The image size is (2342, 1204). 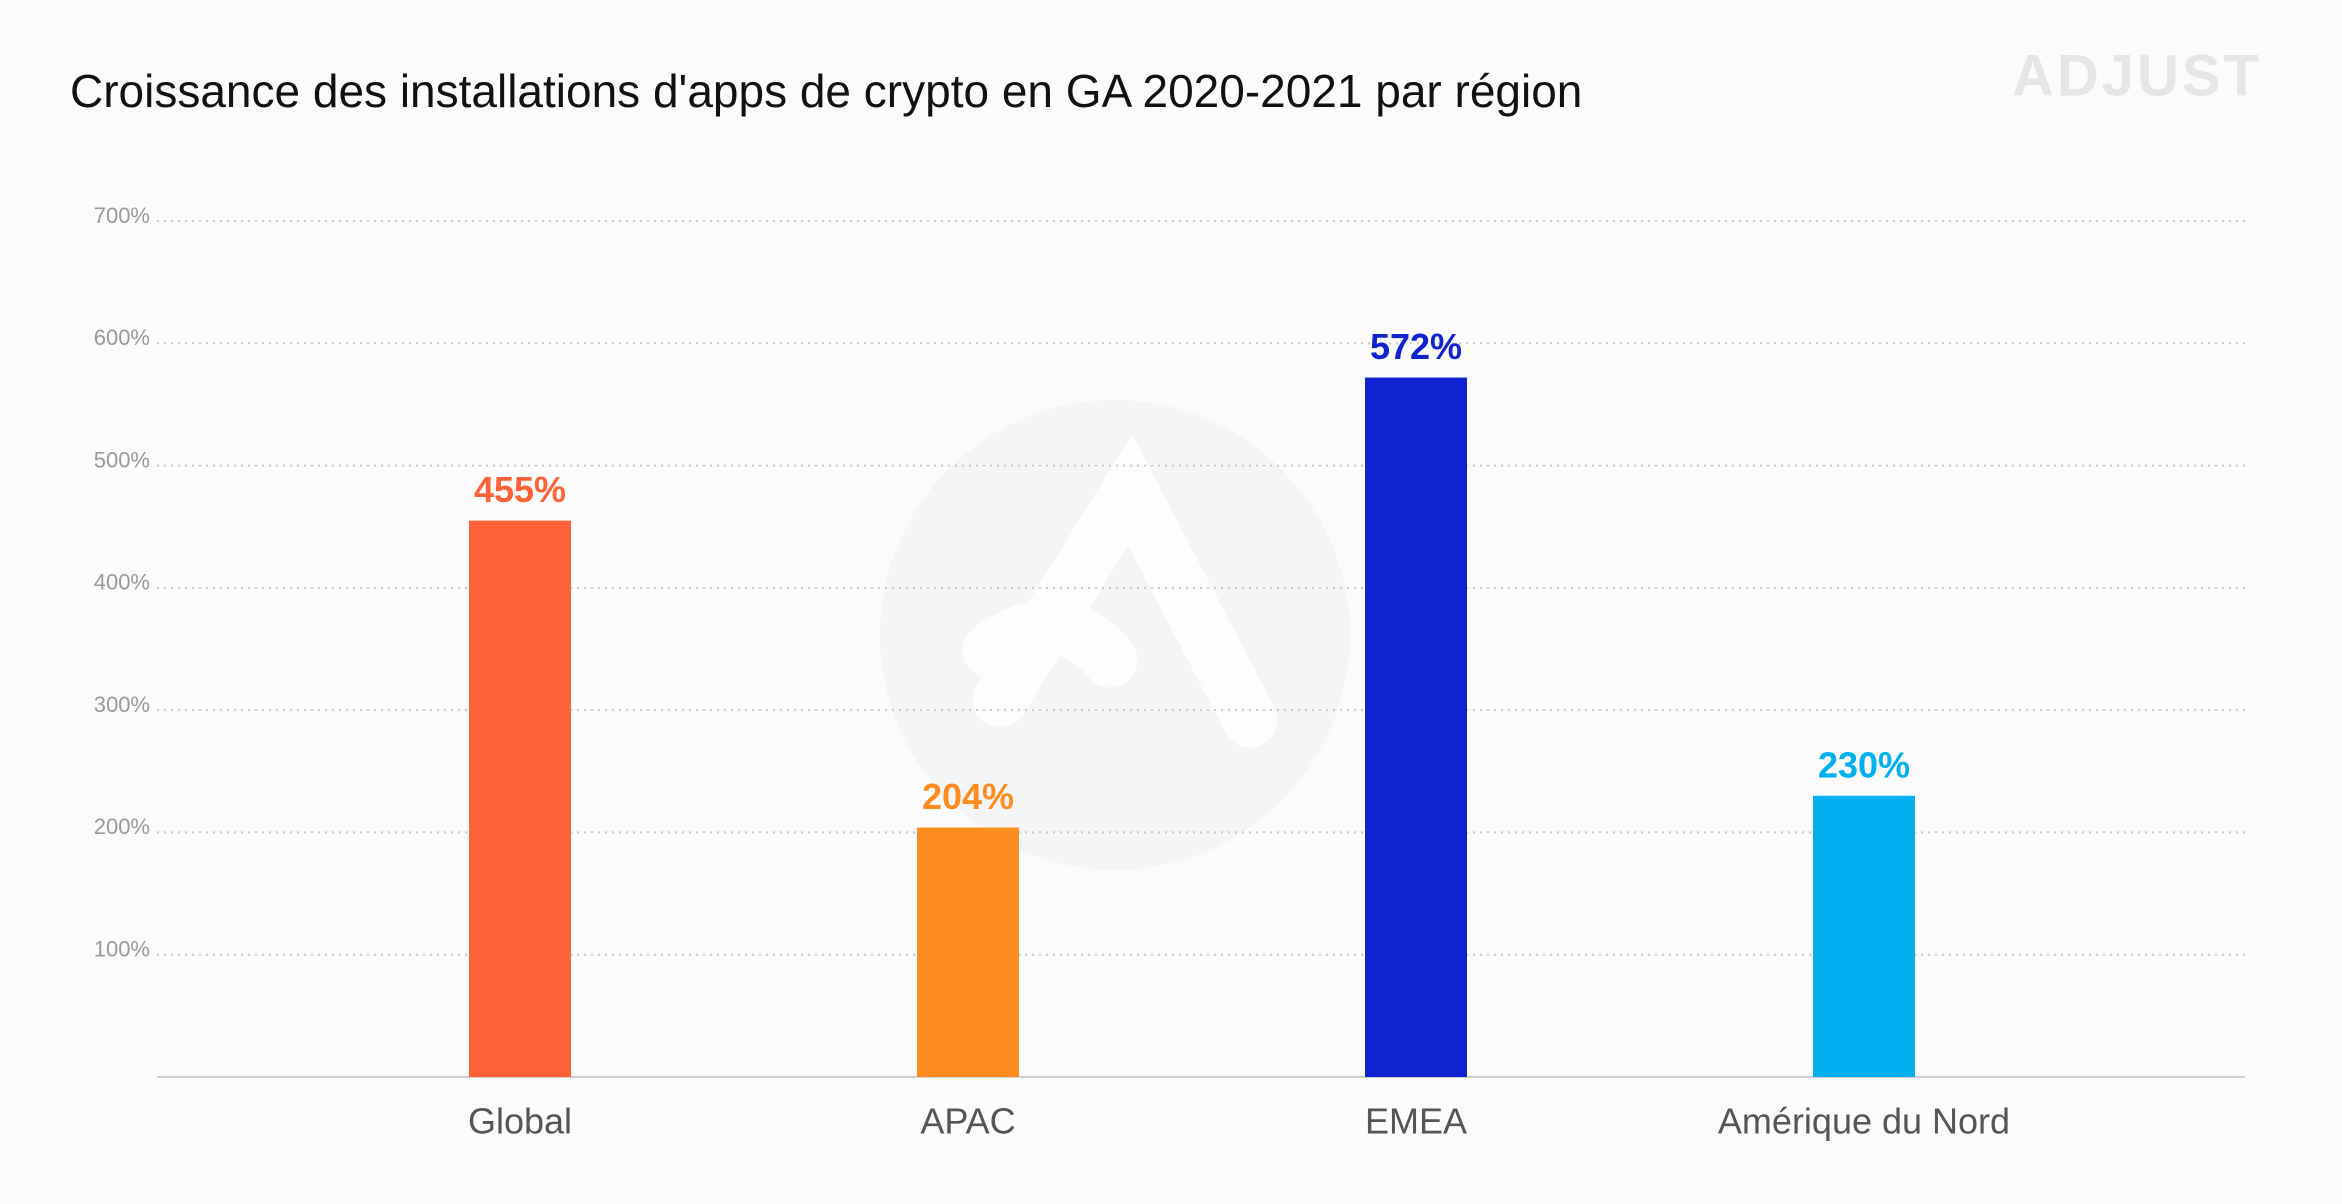 I want to click on y-tick-label: 200%, so click(x=122, y=826).